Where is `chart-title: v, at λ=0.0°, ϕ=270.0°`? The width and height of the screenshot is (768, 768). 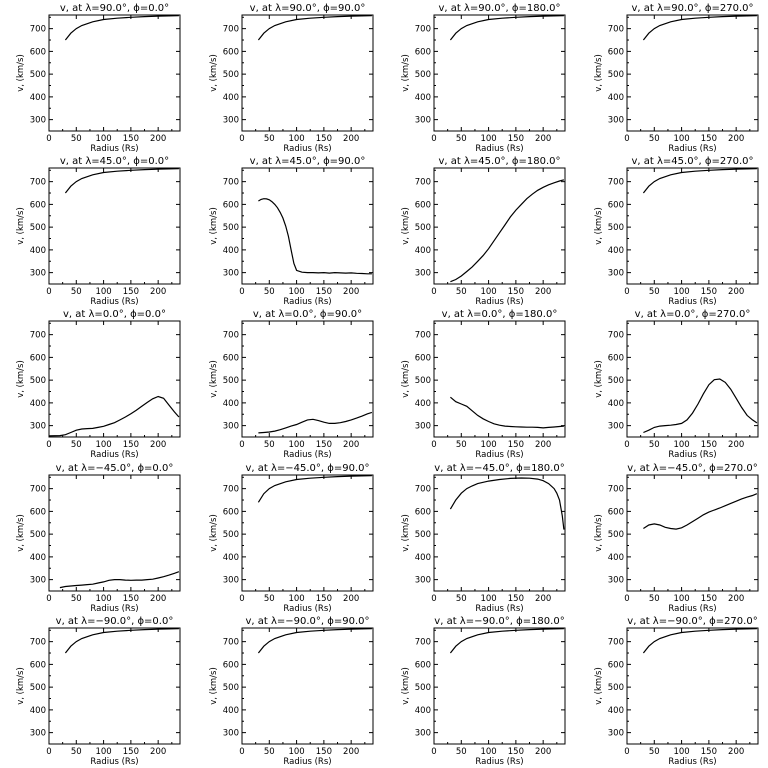
chart-title: v, at λ=0.0°, ϕ=270.0° is located at coordinates (693, 314).